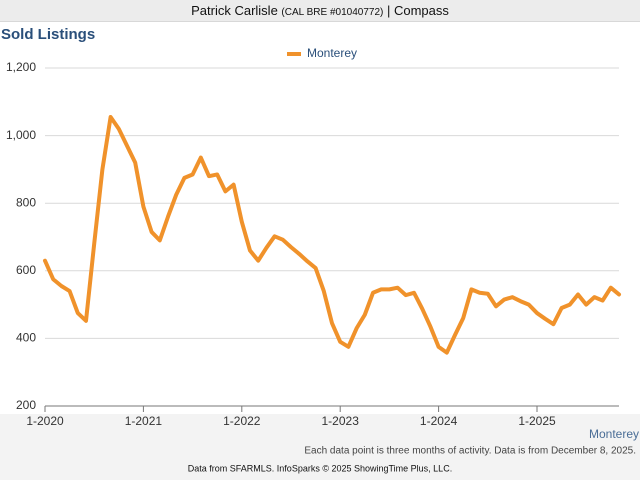 The image size is (640, 480). What do you see at coordinates (26, 338) in the screenshot?
I see `y-tick-label: 400` at bounding box center [26, 338].